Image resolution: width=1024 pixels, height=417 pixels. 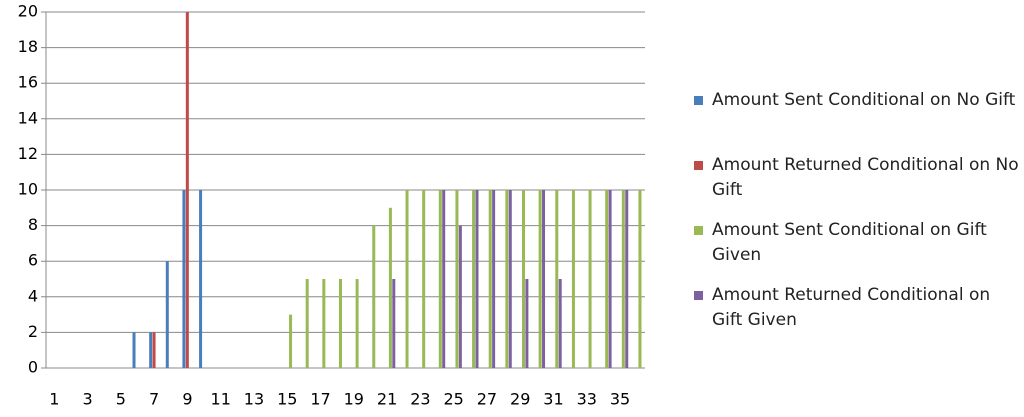 What do you see at coordinates (28, 11) in the screenshot?
I see `y-tick-label: 20` at bounding box center [28, 11].